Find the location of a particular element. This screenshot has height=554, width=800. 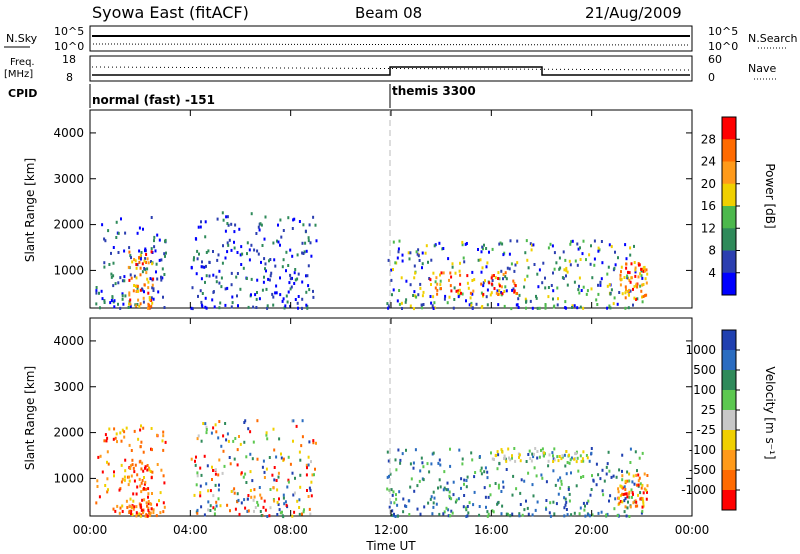

y-tick-label: 2000 is located at coordinates (68, 433).